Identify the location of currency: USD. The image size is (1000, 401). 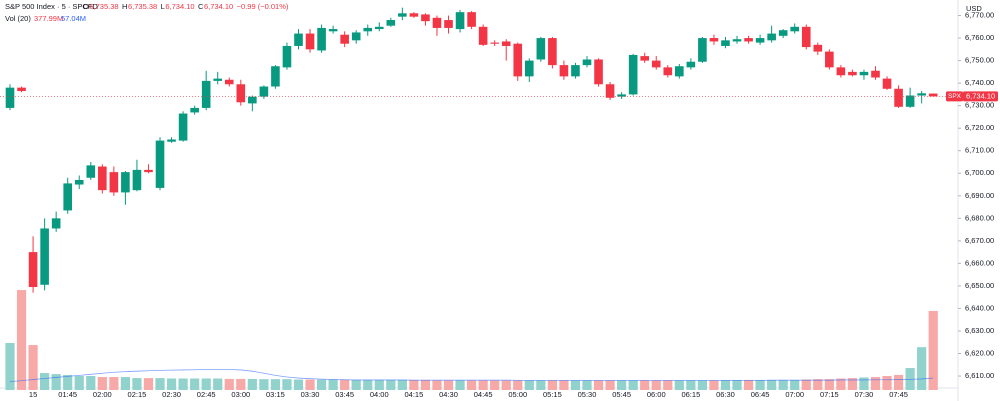
(974, 8).